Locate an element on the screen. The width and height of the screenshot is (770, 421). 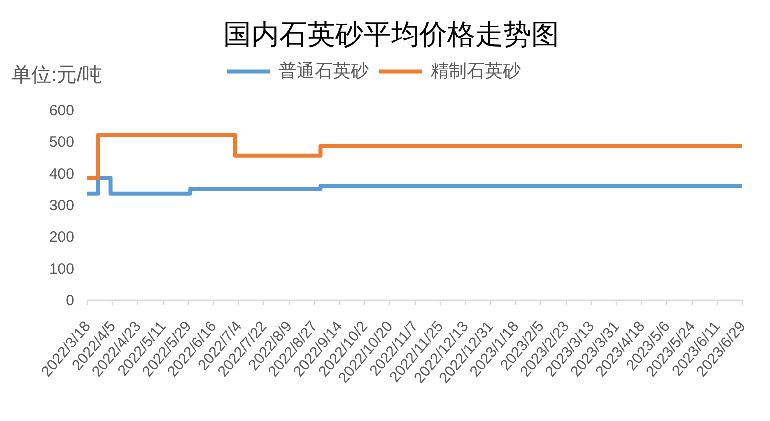
legend-label: 普通石英砂 is located at coordinates (324, 70).